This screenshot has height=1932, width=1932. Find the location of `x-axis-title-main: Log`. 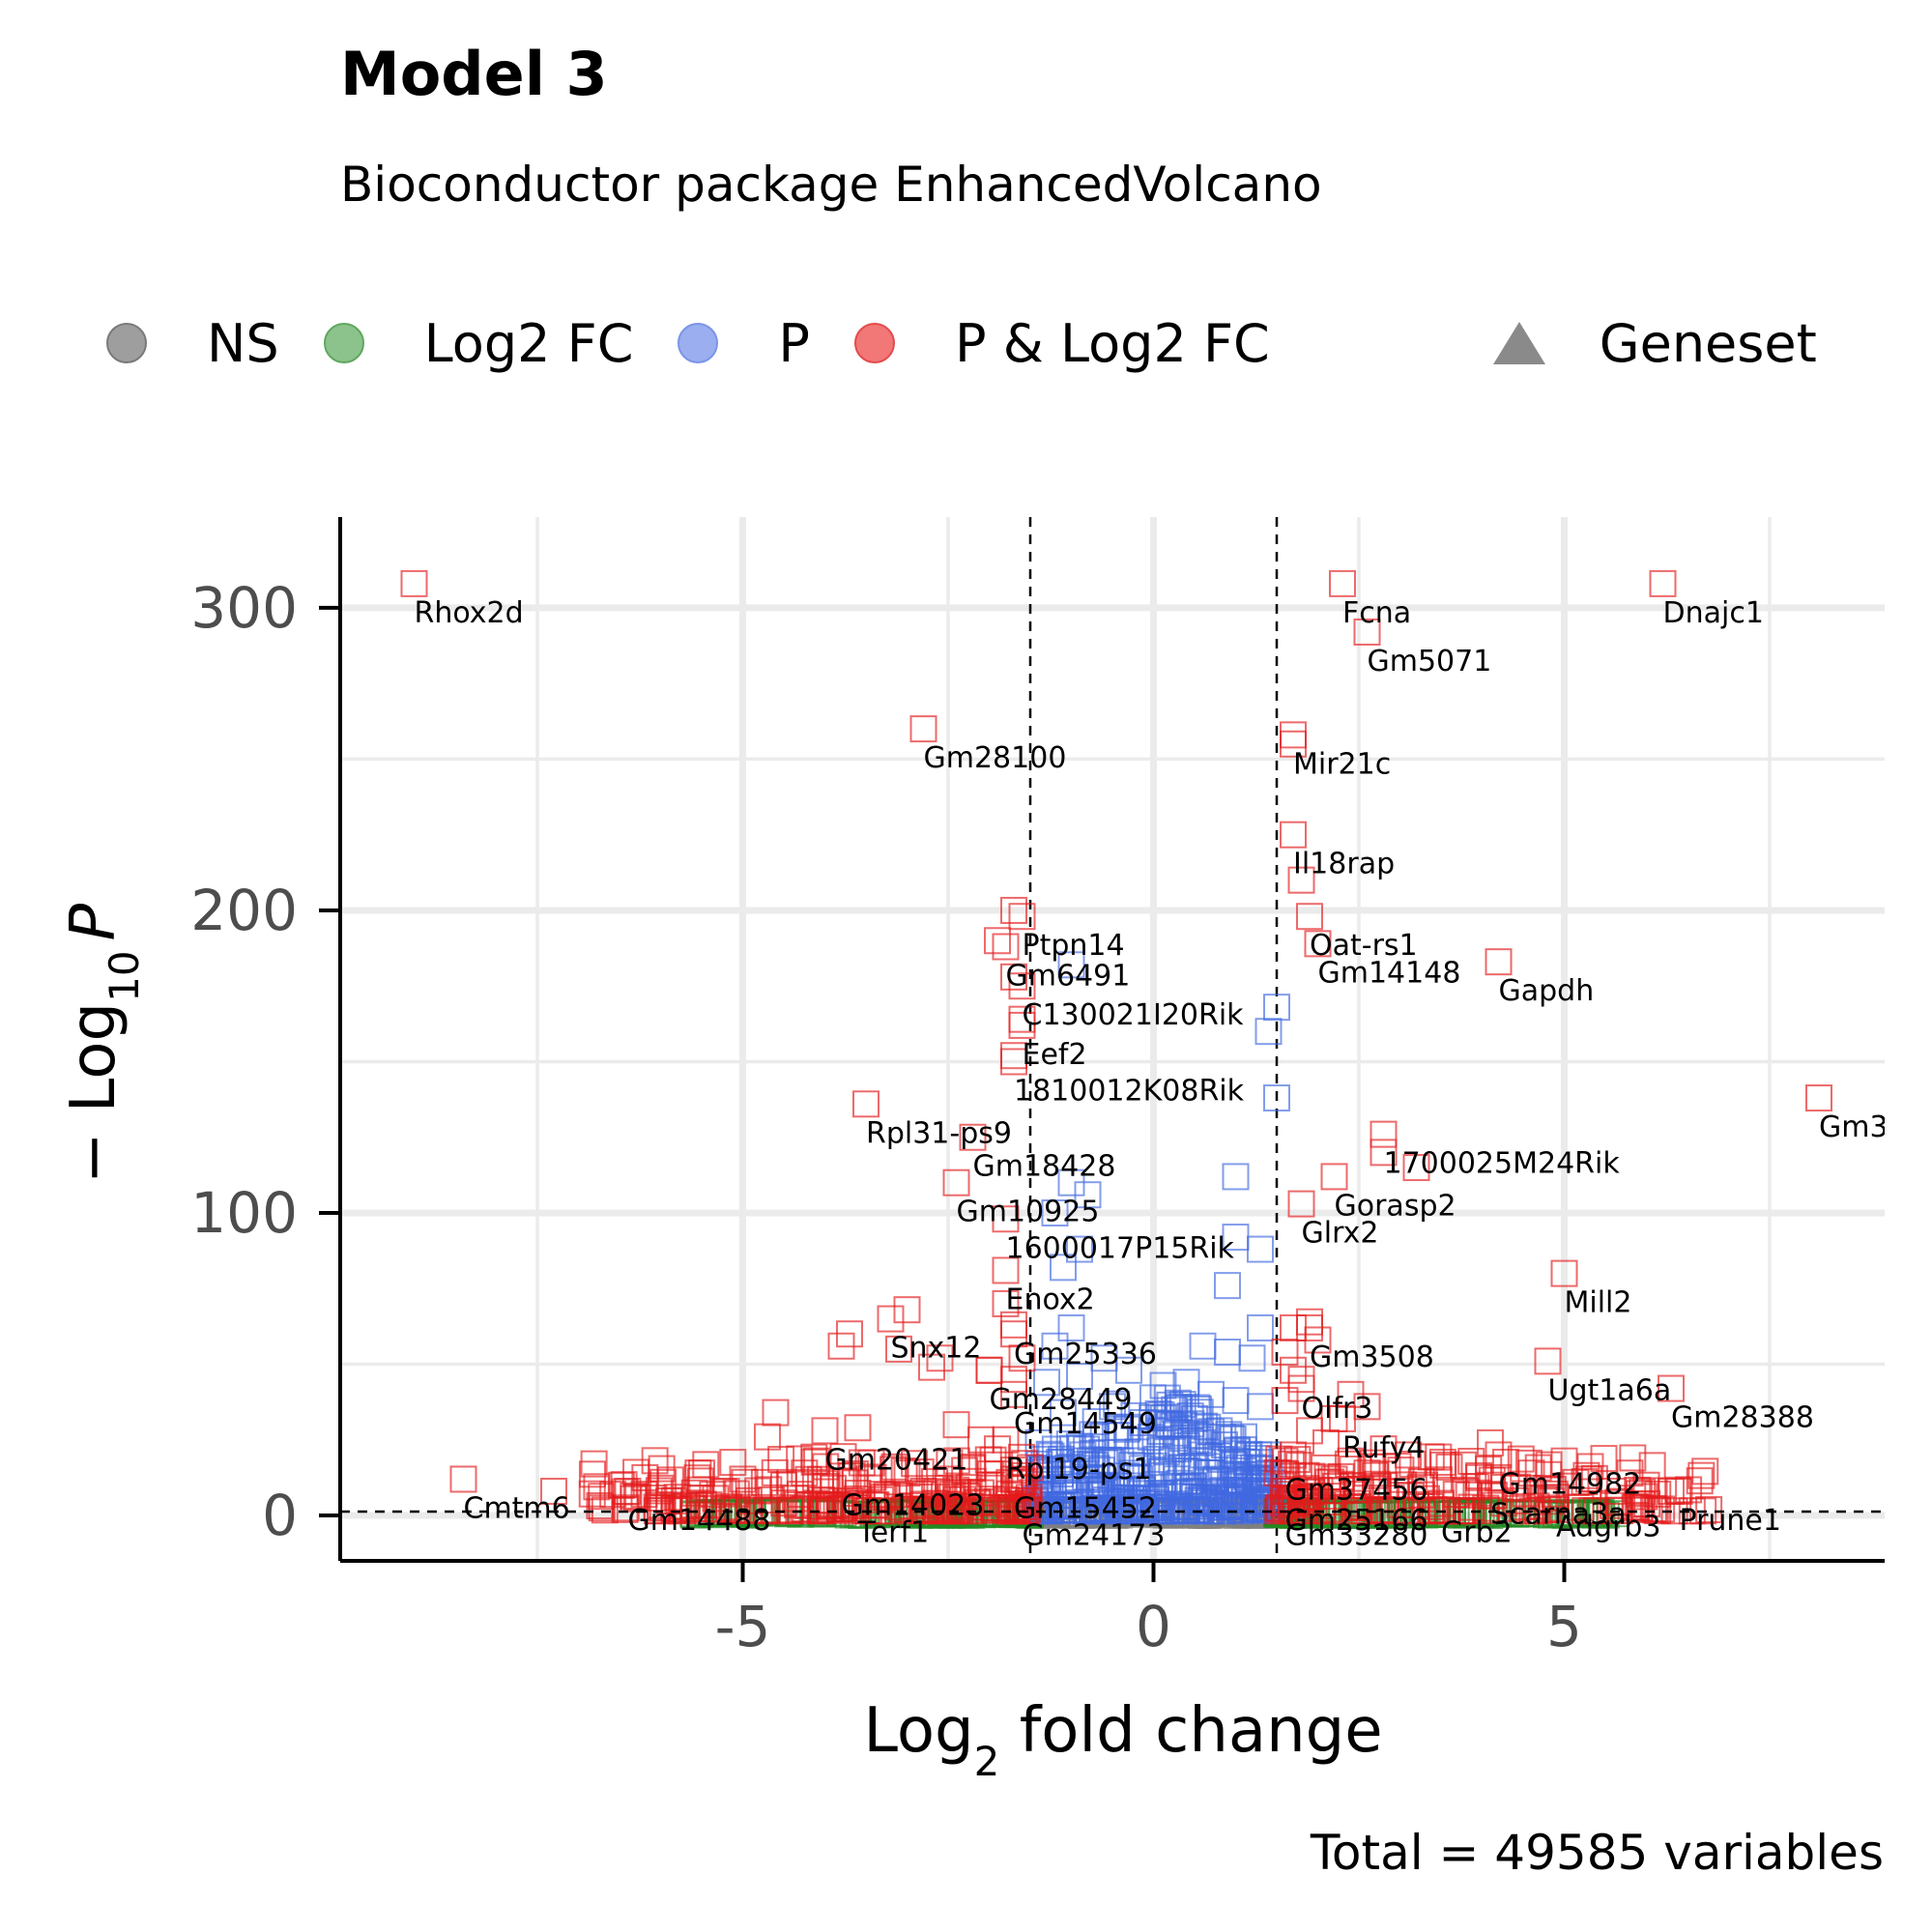

x-axis-title-main: Log is located at coordinates (918, 1731).